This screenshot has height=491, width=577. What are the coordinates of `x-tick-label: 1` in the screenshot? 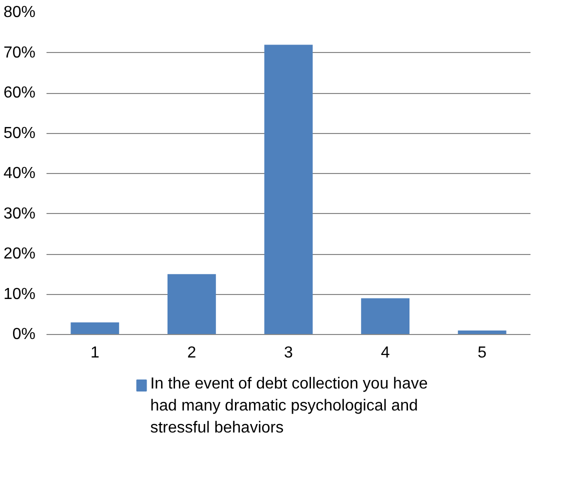 It's located at (95, 353).